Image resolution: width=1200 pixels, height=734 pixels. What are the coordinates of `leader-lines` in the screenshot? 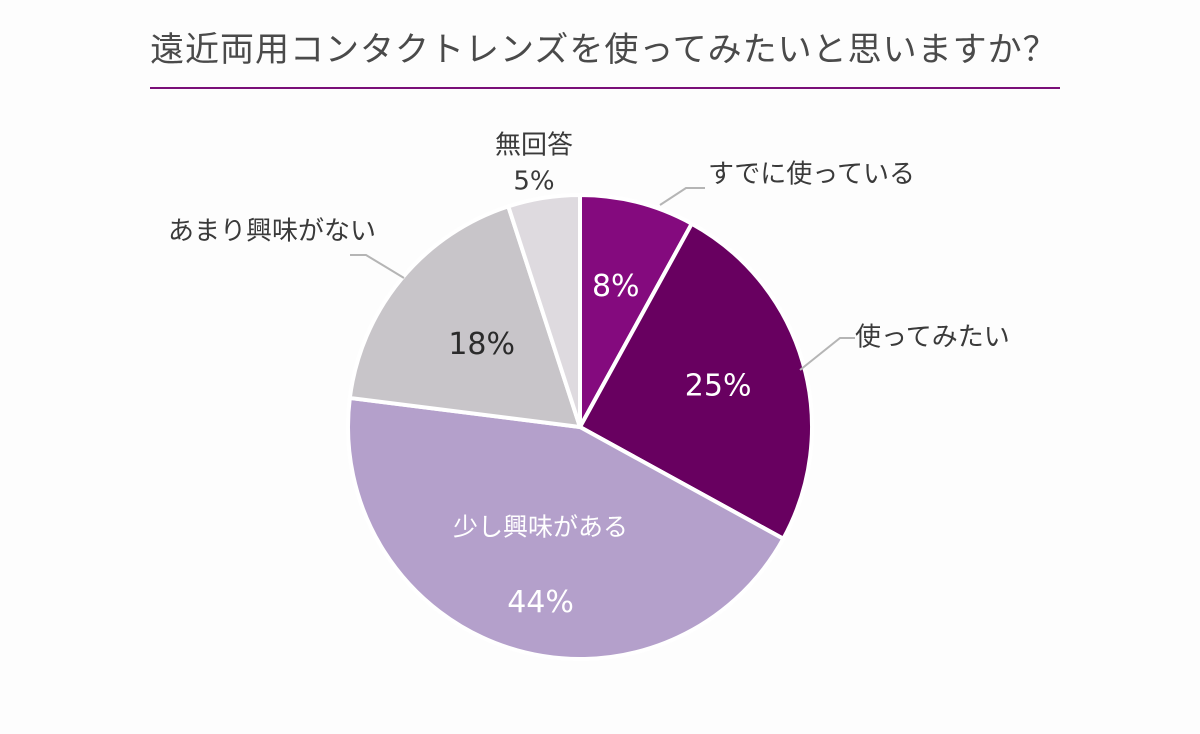 It's located at (602, 279).